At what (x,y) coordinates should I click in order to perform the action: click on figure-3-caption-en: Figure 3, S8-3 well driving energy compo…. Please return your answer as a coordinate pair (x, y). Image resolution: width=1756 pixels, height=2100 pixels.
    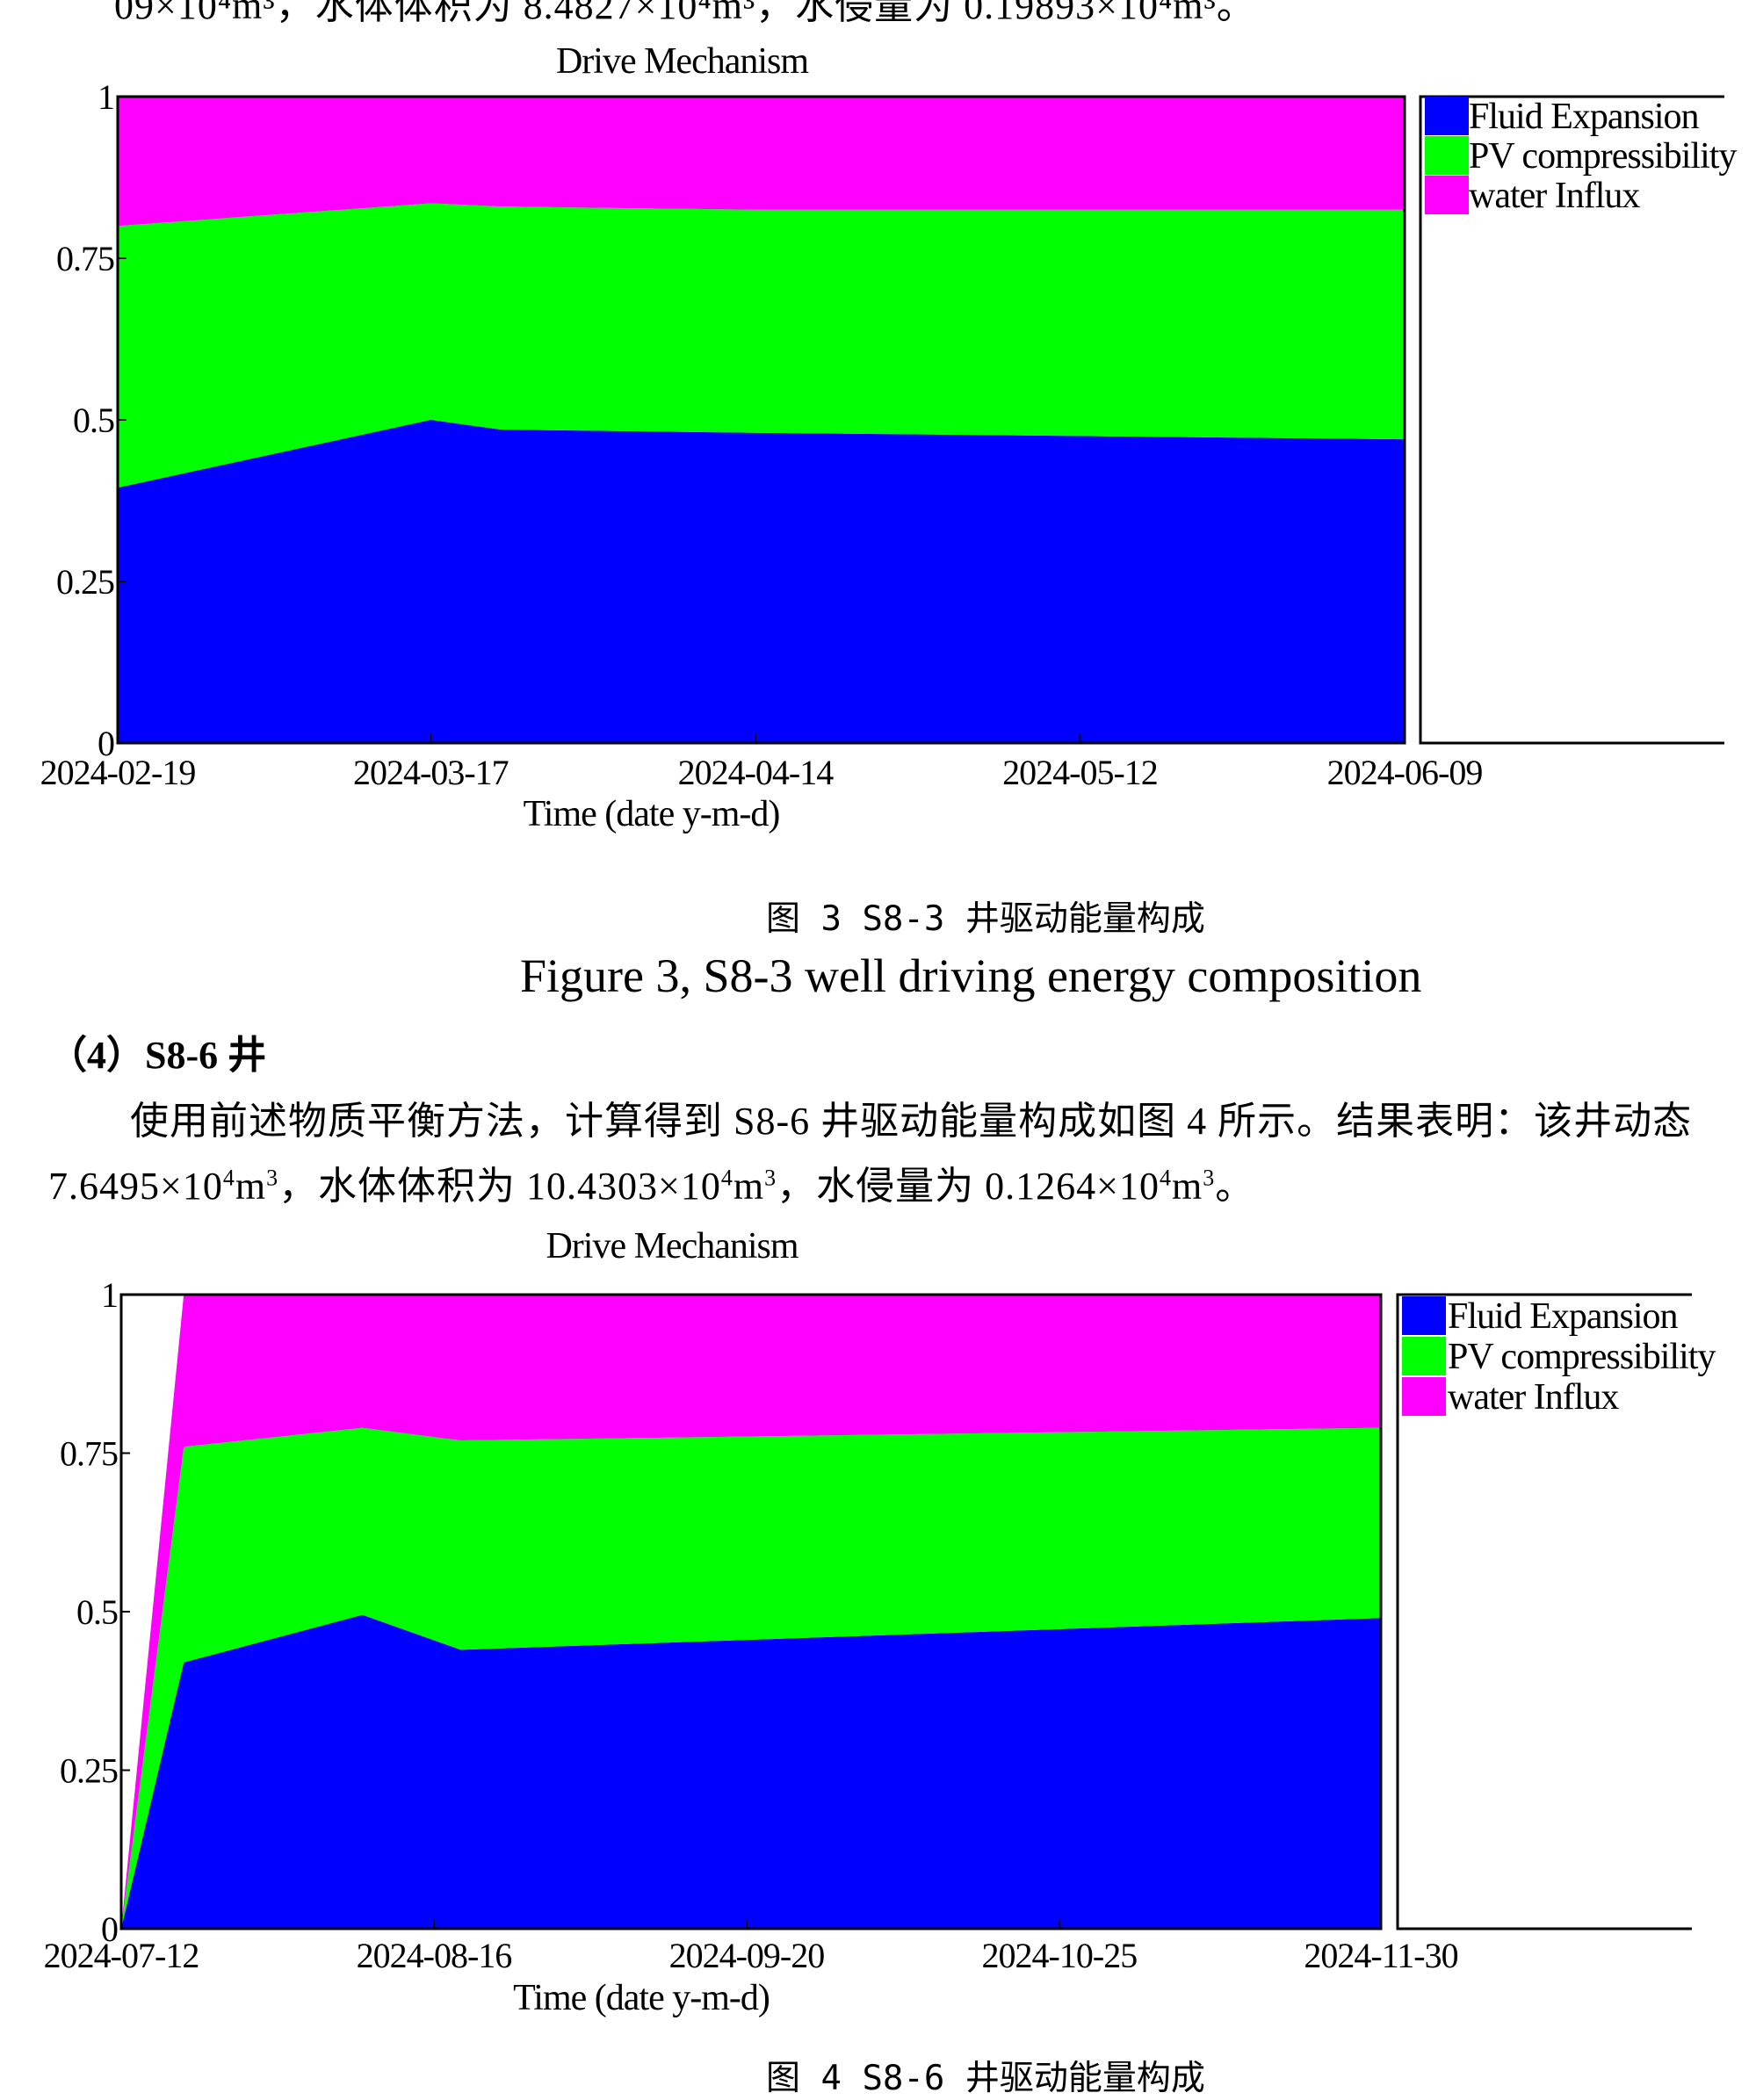
    Looking at the image, I should click on (971, 975).